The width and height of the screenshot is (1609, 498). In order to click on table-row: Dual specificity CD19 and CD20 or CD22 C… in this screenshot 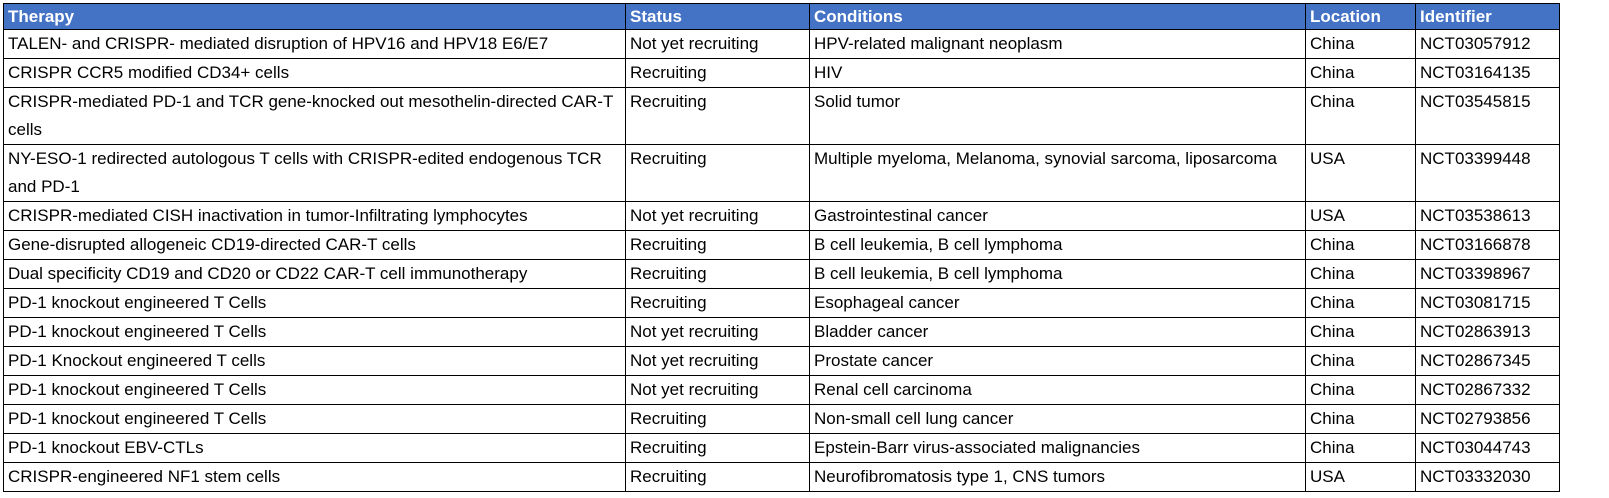, I will do `click(781, 274)`.